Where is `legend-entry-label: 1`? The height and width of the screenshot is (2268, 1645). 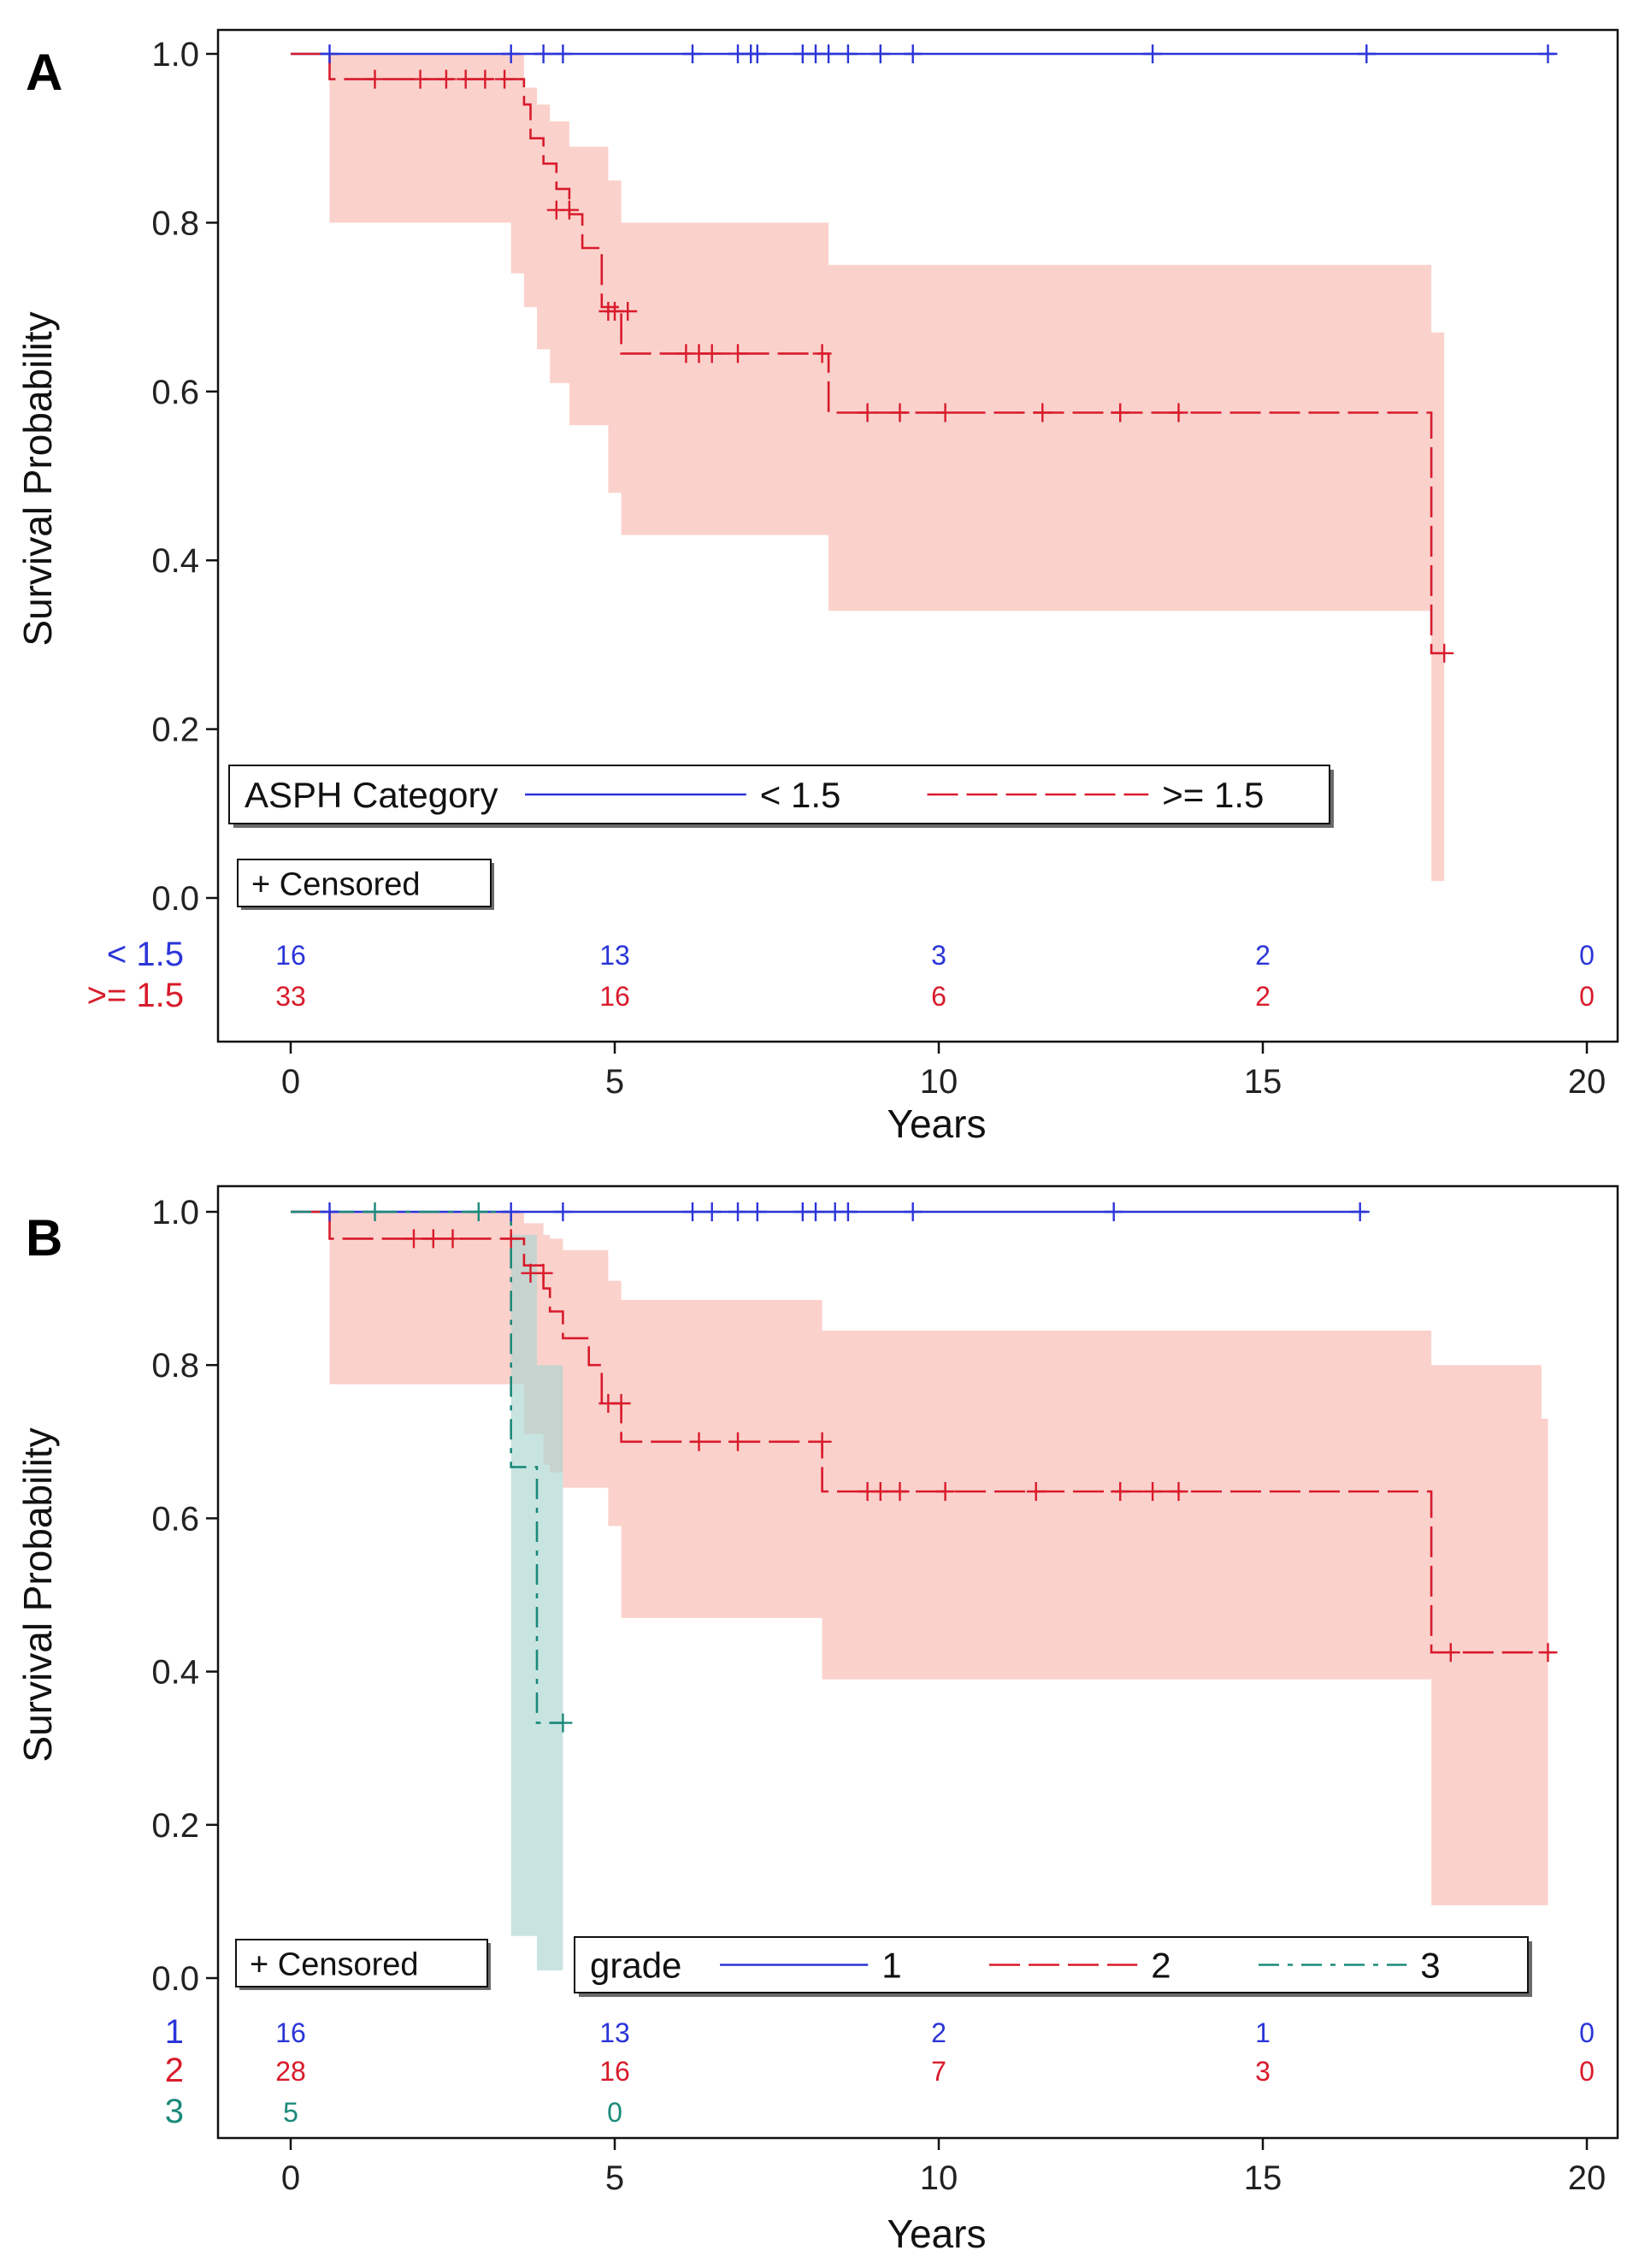
legend-entry-label: 1 is located at coordinates (891, 1966).